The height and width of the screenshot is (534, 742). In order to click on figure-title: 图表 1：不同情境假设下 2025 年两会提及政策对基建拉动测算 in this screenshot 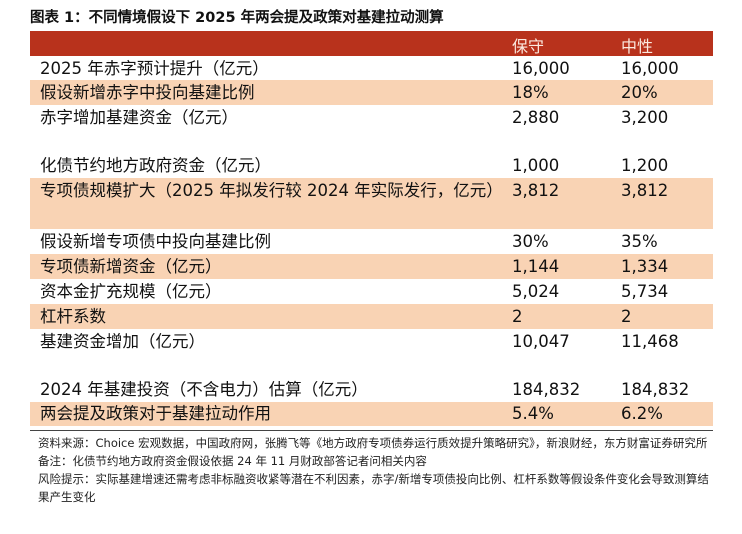, I will do `click(237, 18)`.